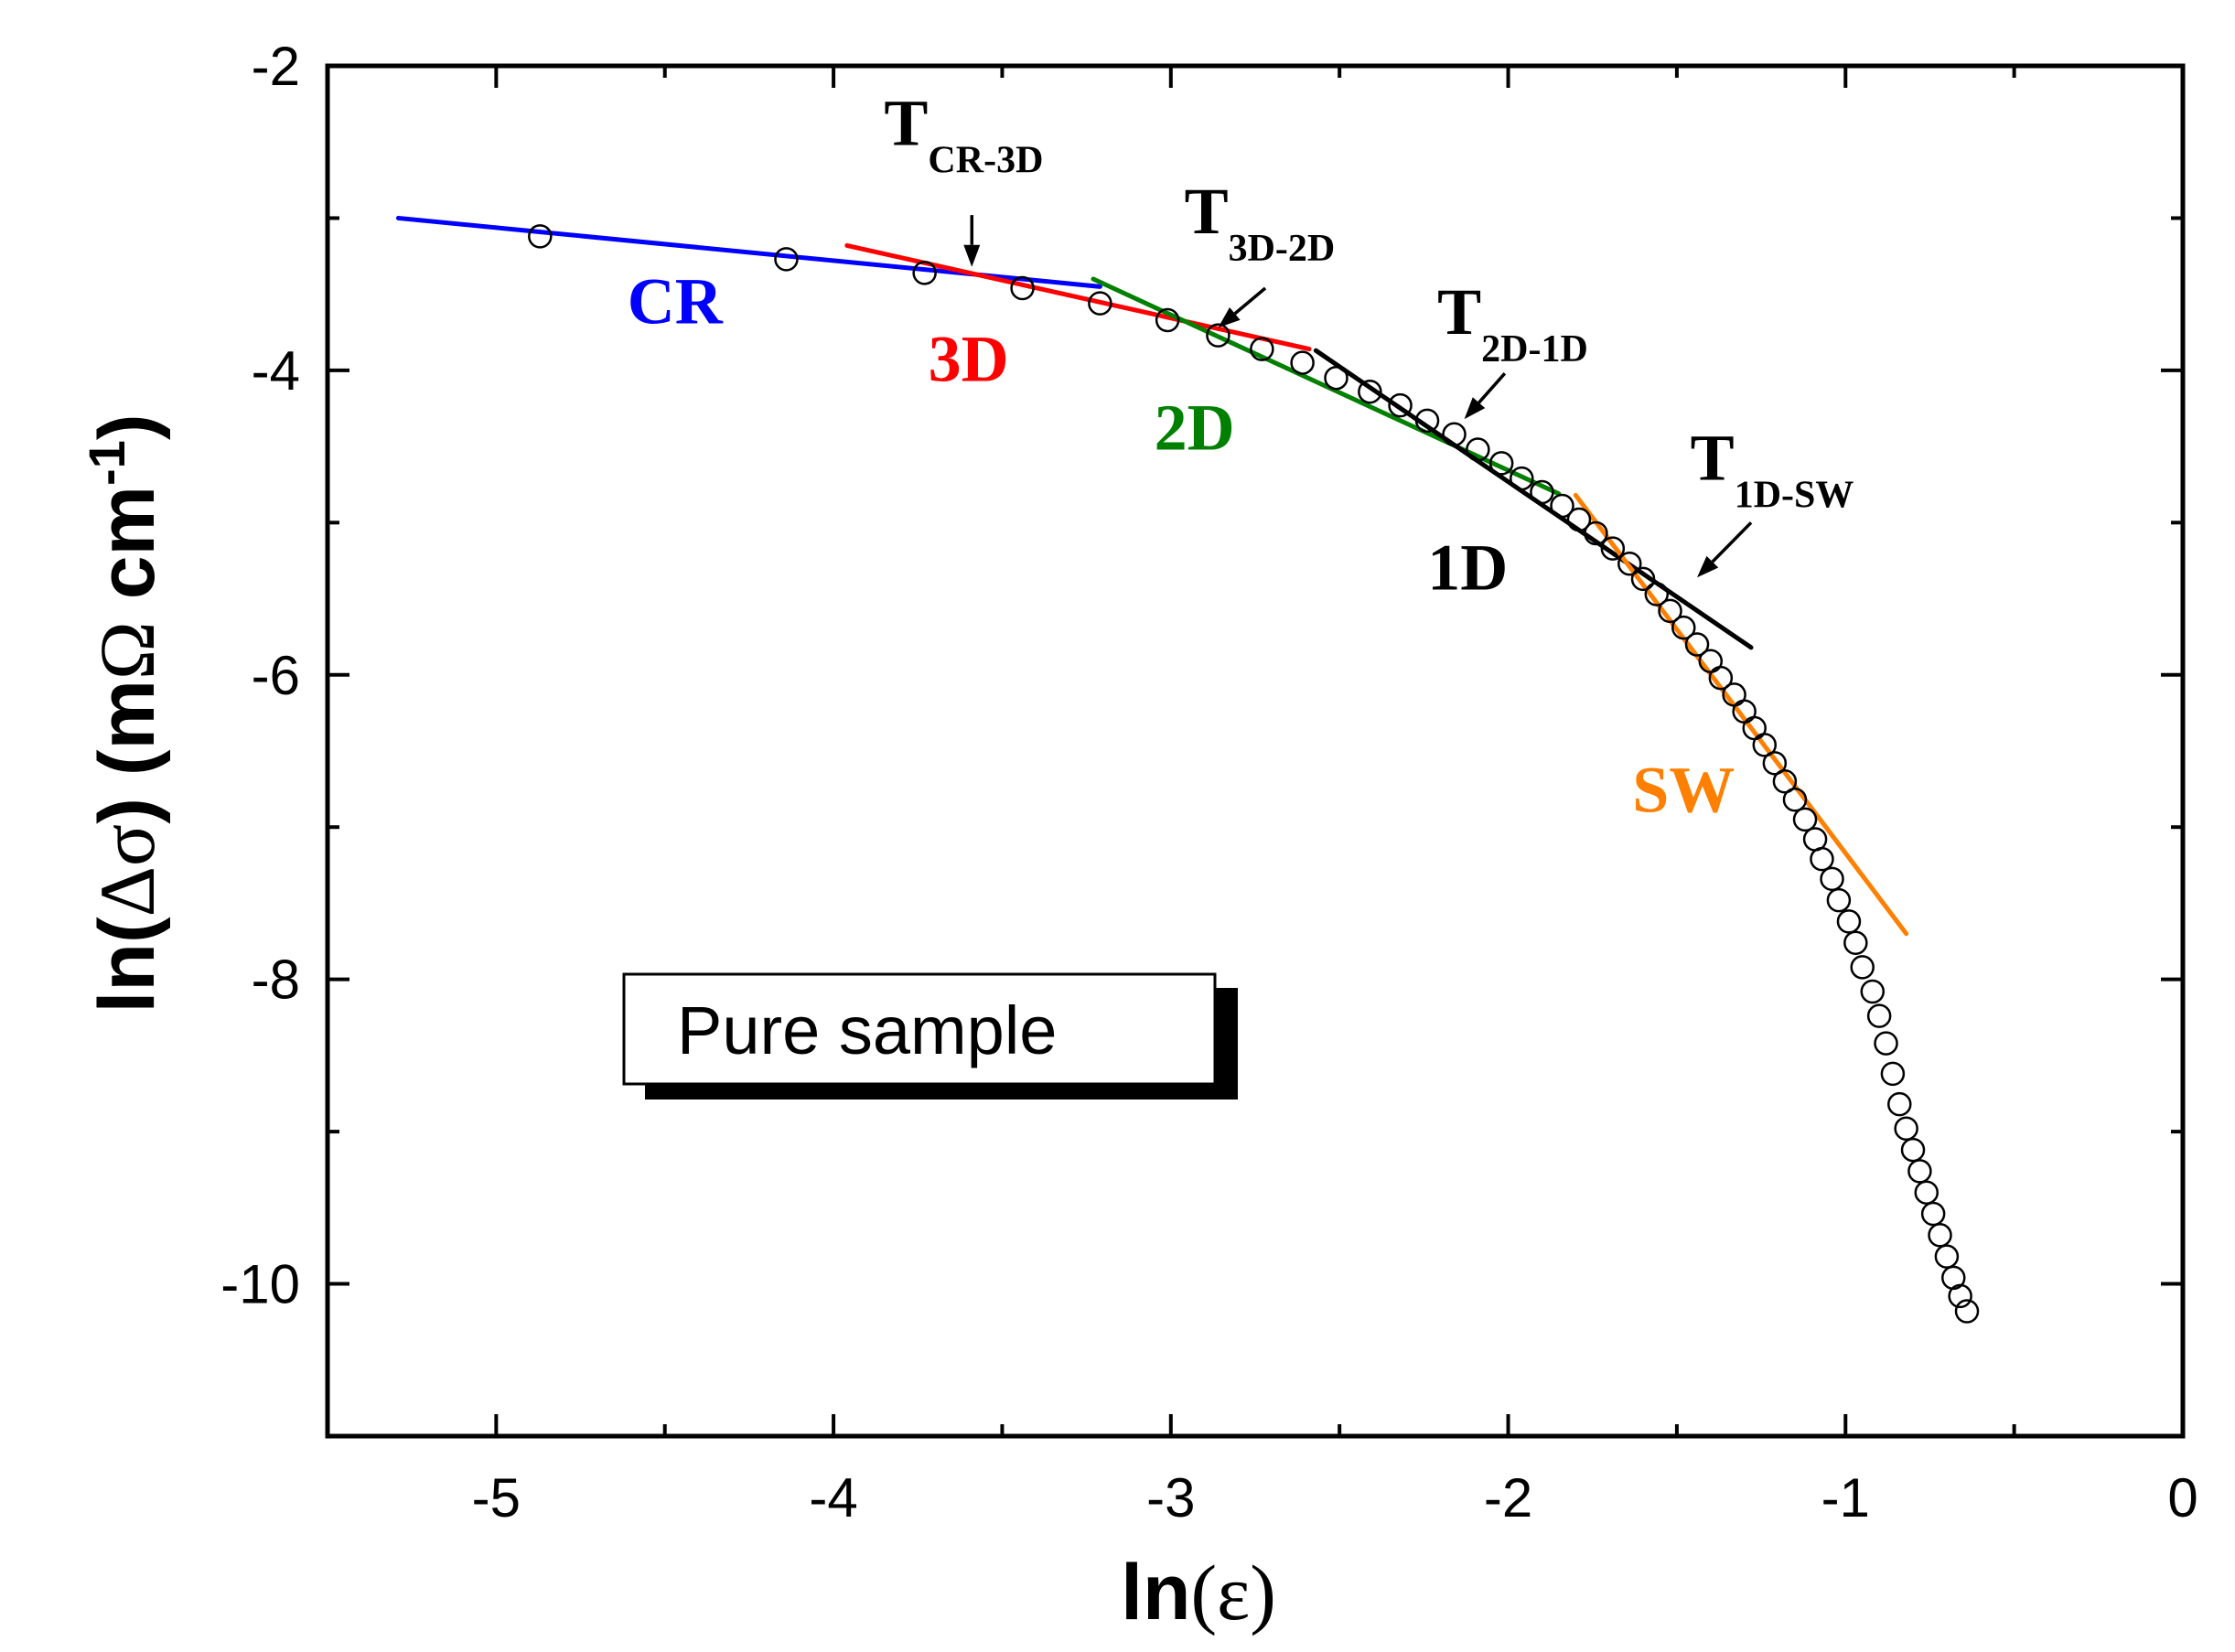 The width and height of the screenshot is (2235, 1652). What do you see at coordinates (1534, 349) in the screenshot?
I see `transition-label-sub: 2D-1D` at bounding box center [1534, 349].